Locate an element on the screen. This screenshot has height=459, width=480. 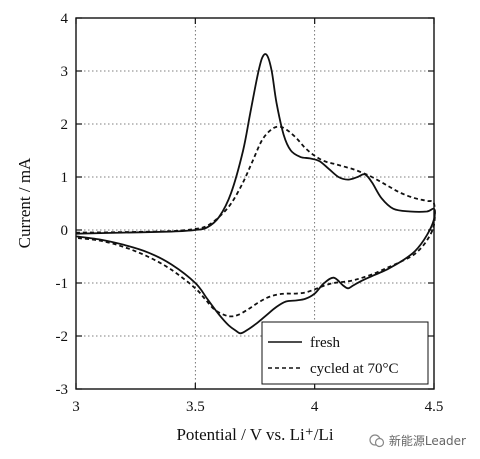
y-tick-label: 0 is located at coordinates (65, 231).